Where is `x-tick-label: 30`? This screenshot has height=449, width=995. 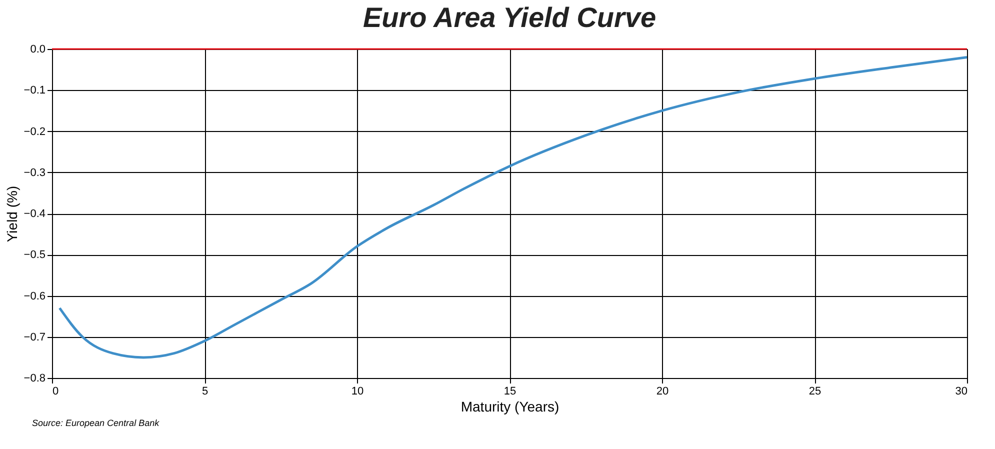 x-tick-label: 30 is located at coordinates (961, 392).